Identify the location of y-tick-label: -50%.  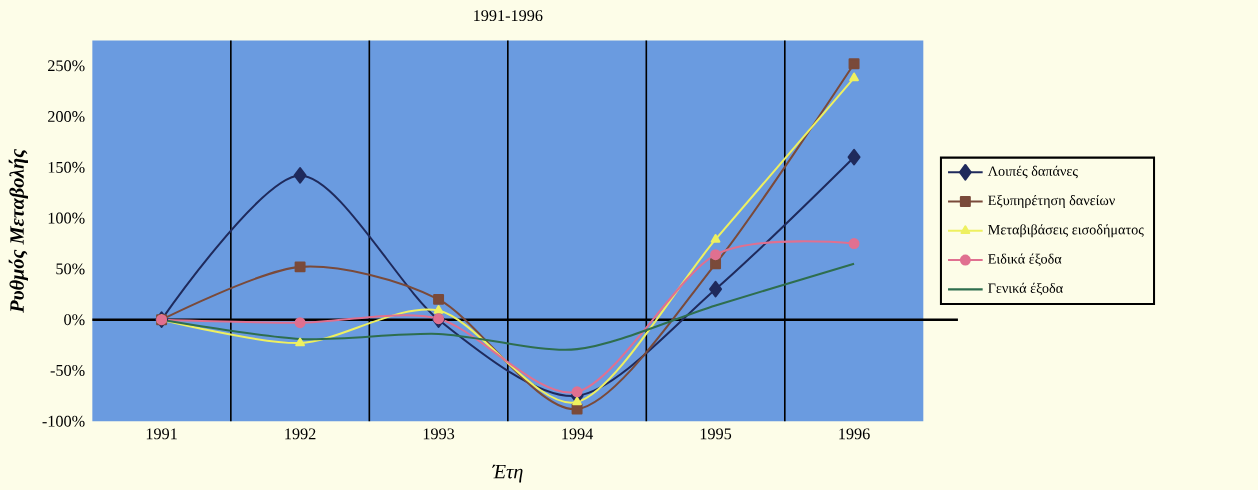
(67, 370).